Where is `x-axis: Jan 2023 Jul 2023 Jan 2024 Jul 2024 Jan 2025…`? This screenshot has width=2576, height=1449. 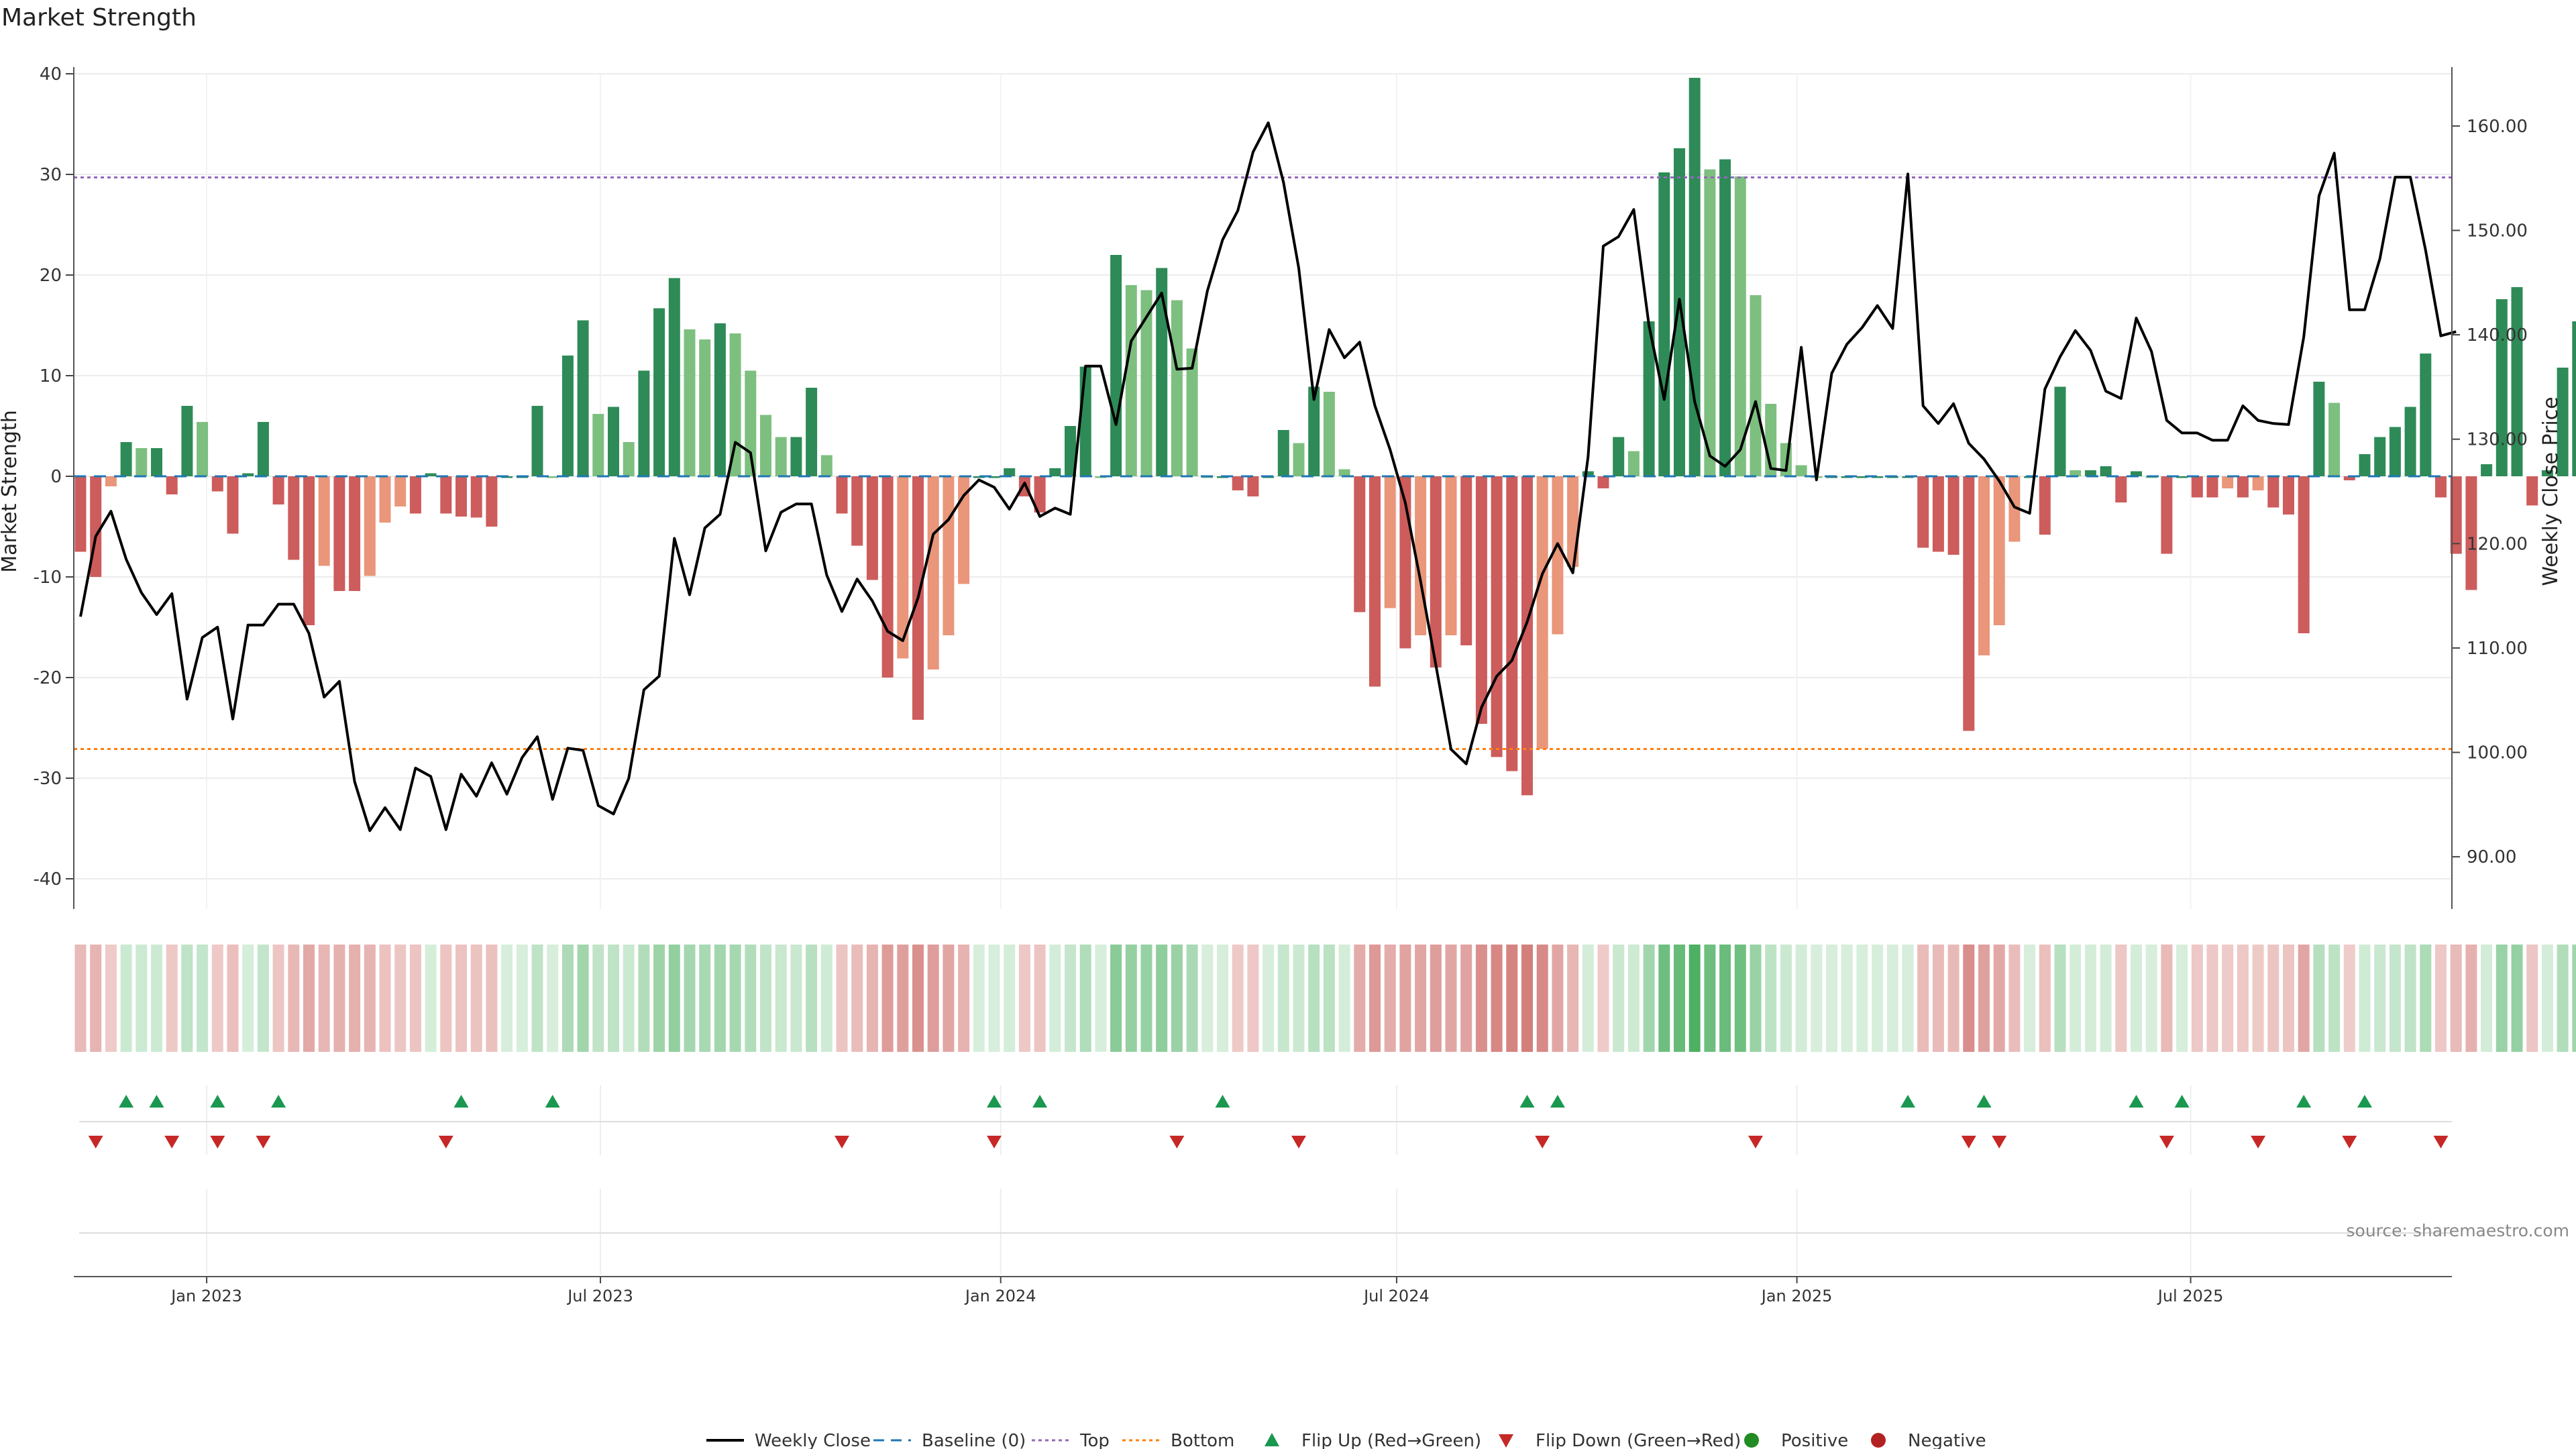 x-axis: Jan 2023 Jul 2023 Jan 2024 Jul 2024 Jan 2025… is located at coordinates (1263, 1247).